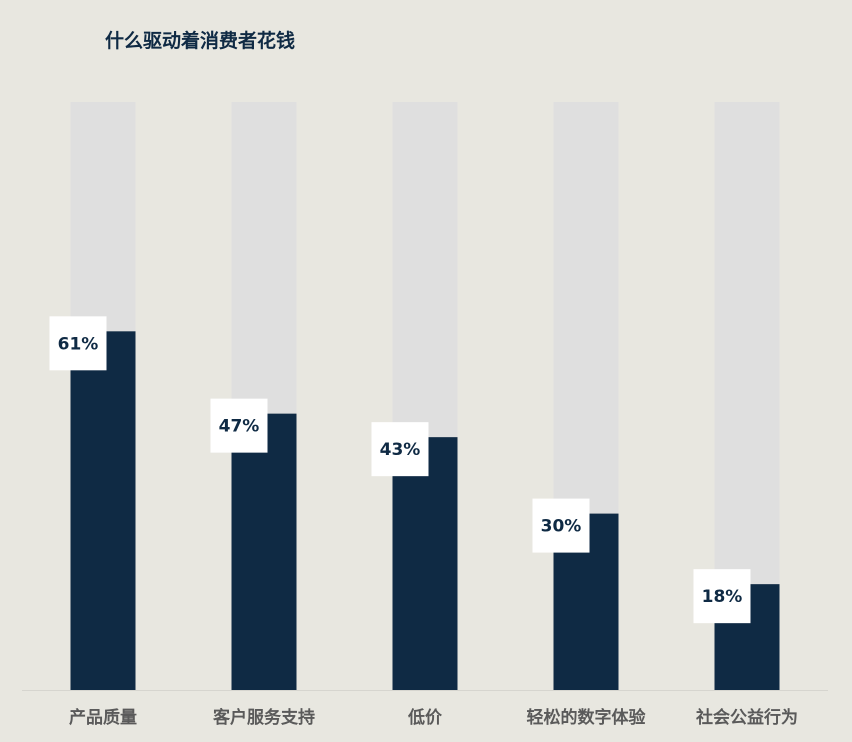  What do you see at coordinates (263, 717) in the screenshot?
I see `category-label: 客户服务支持` at bounding box center [263, 717].